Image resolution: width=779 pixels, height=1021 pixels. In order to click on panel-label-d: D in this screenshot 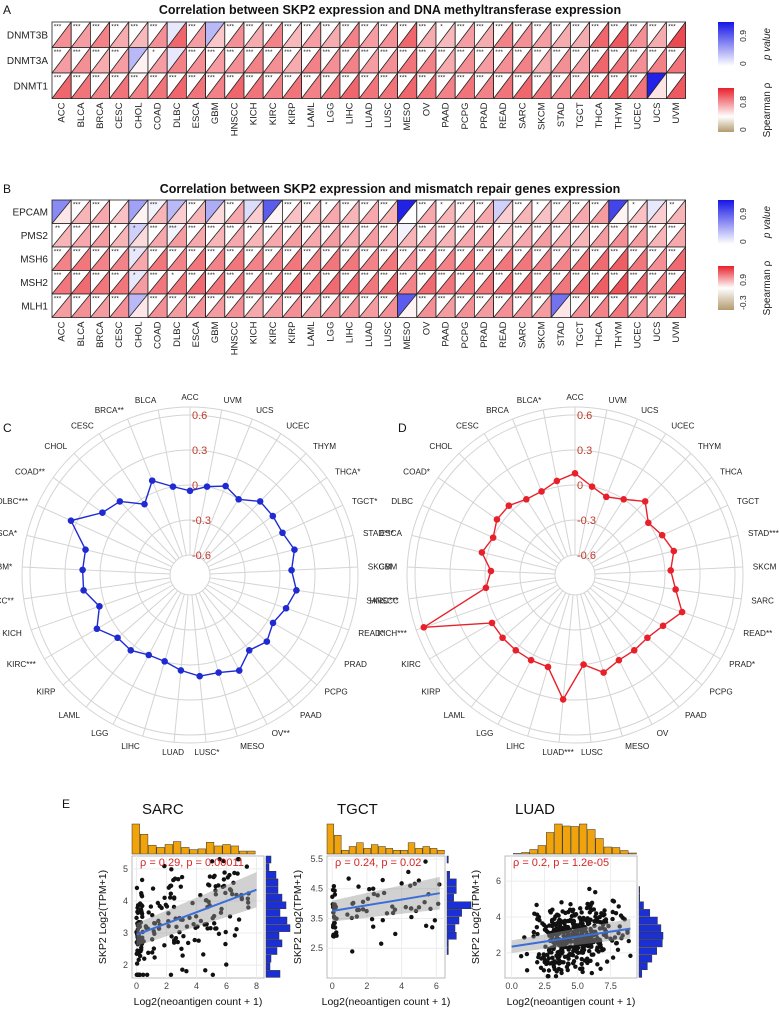, I will do `click(402, 428)`.